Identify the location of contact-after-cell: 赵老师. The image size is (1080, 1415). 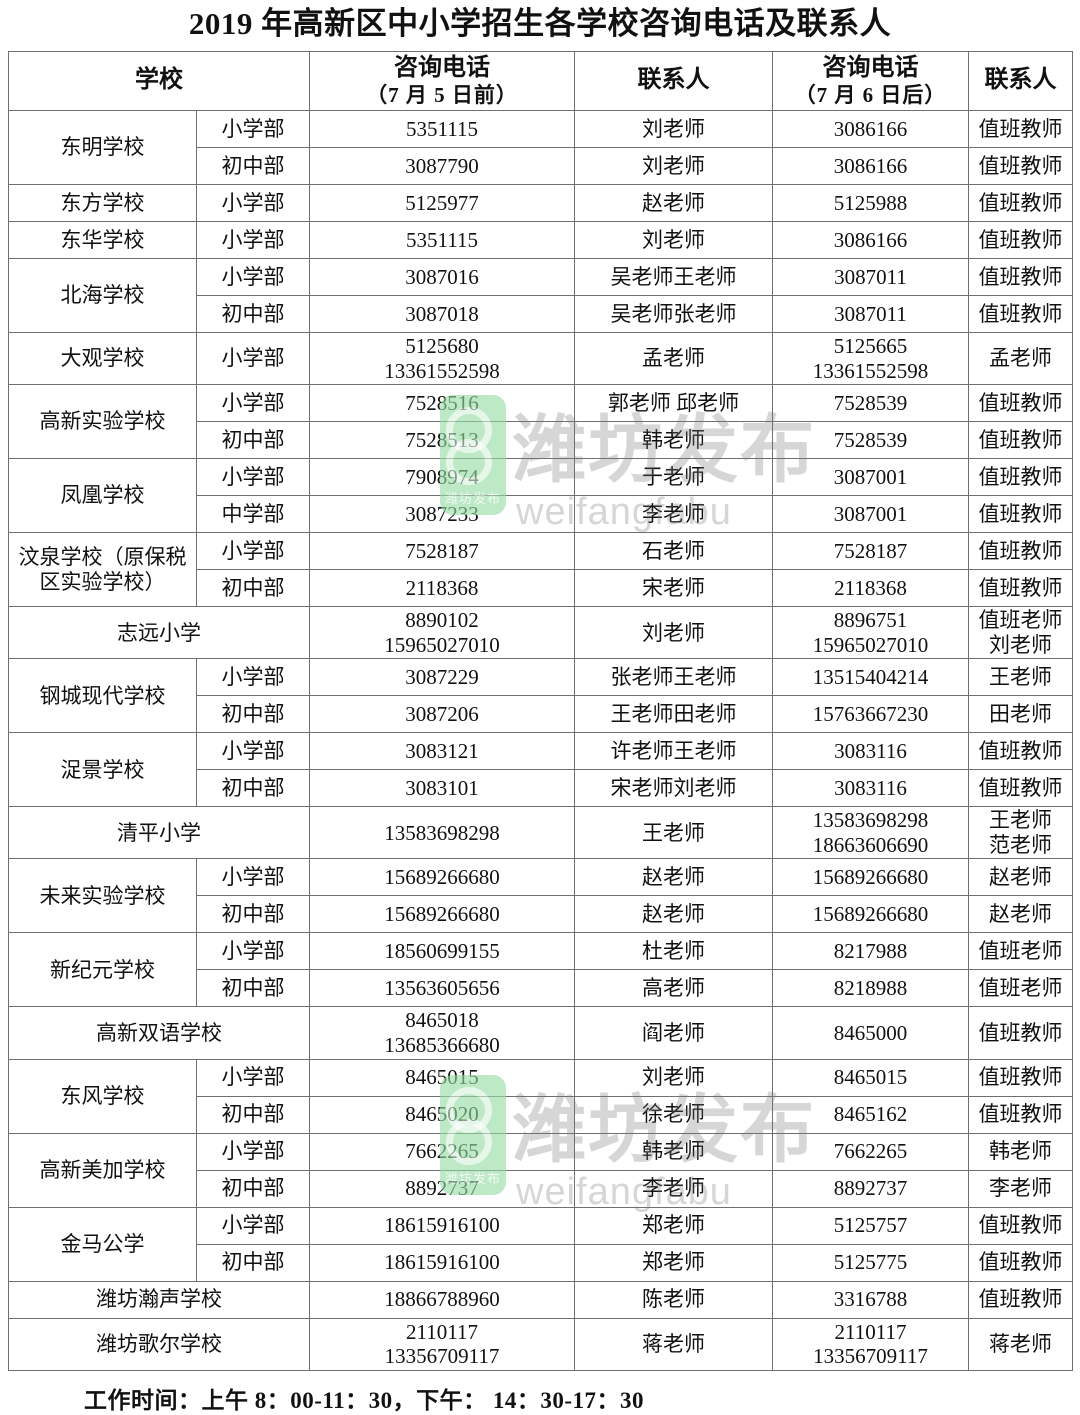
(1020, 877).